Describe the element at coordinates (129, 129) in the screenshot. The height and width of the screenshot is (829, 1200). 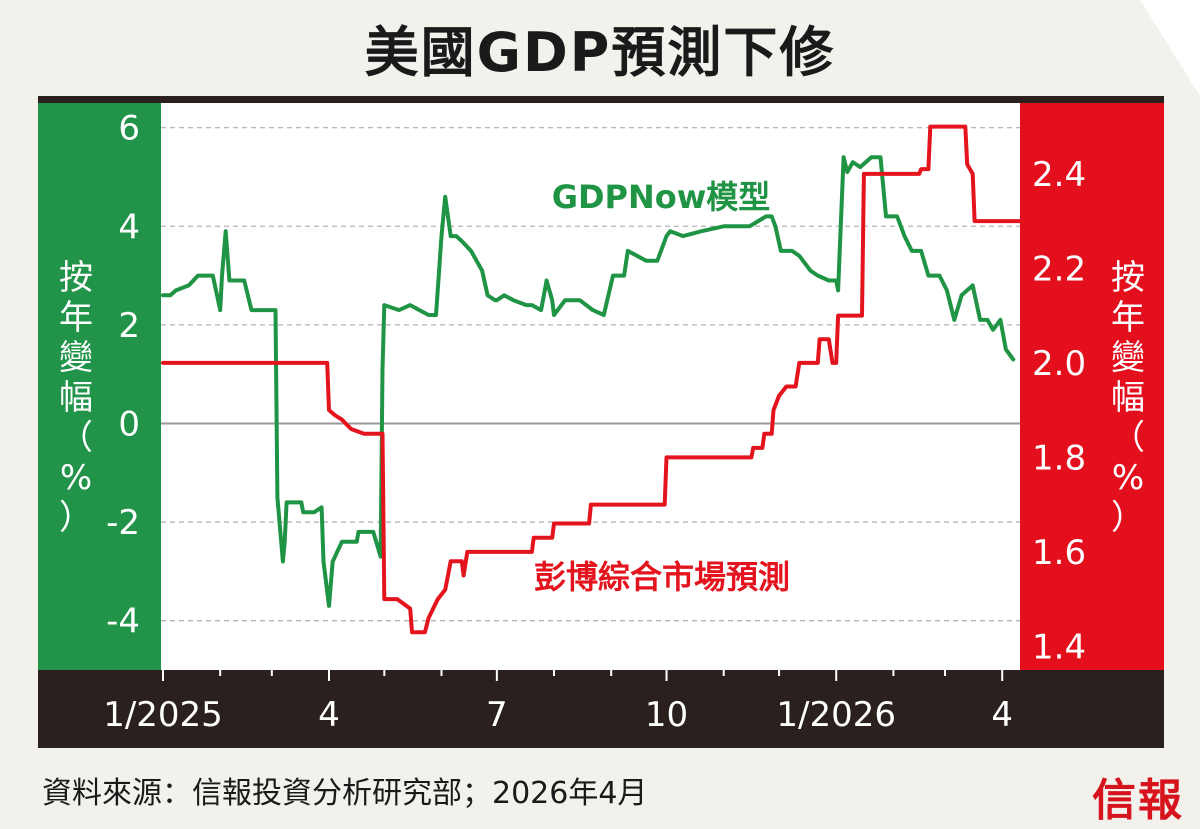
I see `y-left-tick-label: 6` at that location.